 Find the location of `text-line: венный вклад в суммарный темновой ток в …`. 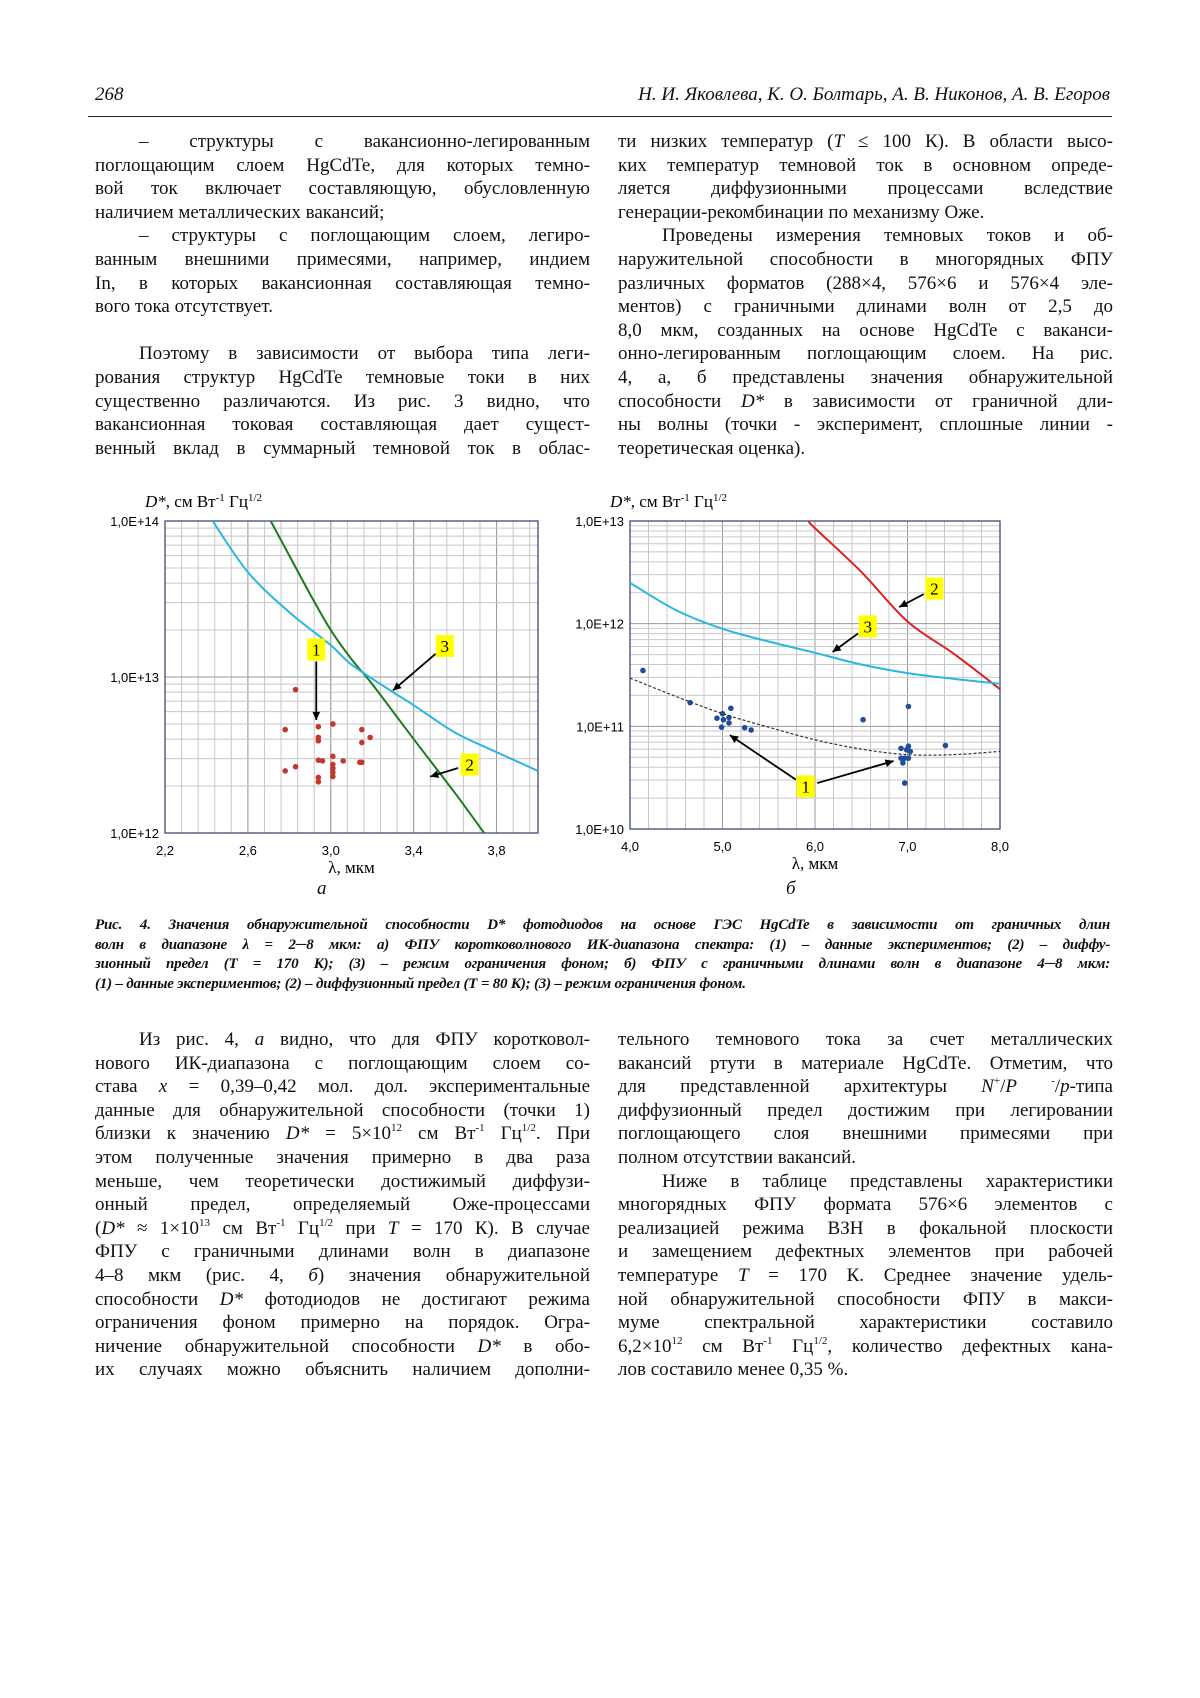

text-line: венный вклад в суммарный темновой ток в … is located at coordinates (342, 448).